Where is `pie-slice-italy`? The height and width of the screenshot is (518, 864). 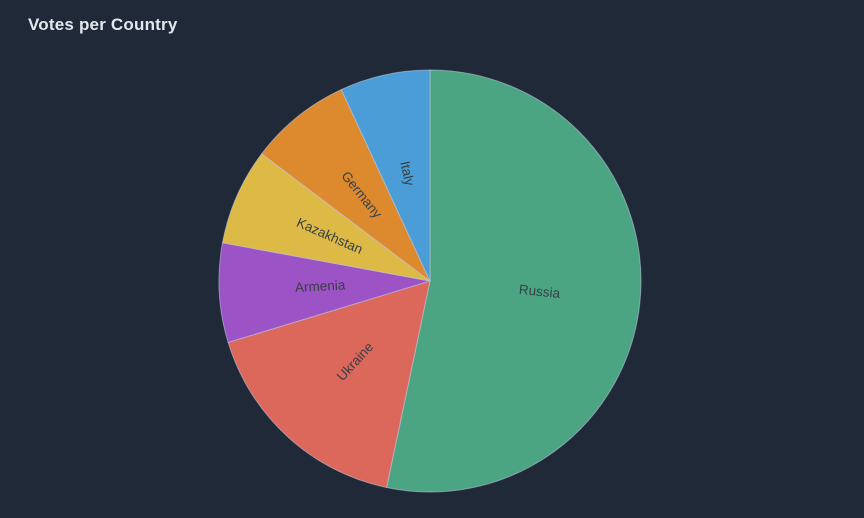 pie-slice-italy is located at coordinates (385, 175).